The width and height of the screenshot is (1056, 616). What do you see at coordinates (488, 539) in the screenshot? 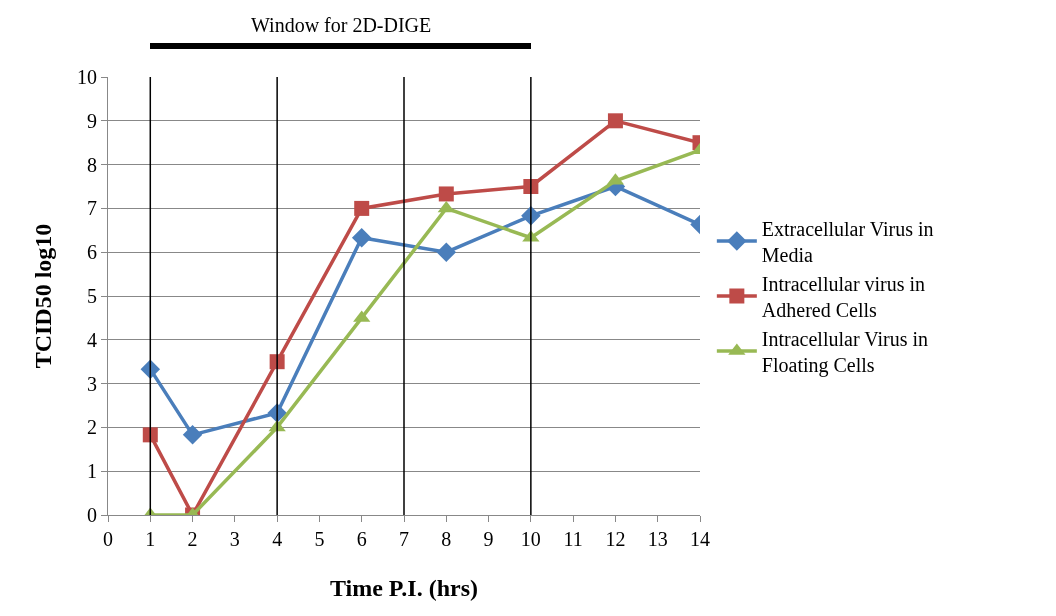
I see `x-tick-label: 9` at bounding box center [488, 539].